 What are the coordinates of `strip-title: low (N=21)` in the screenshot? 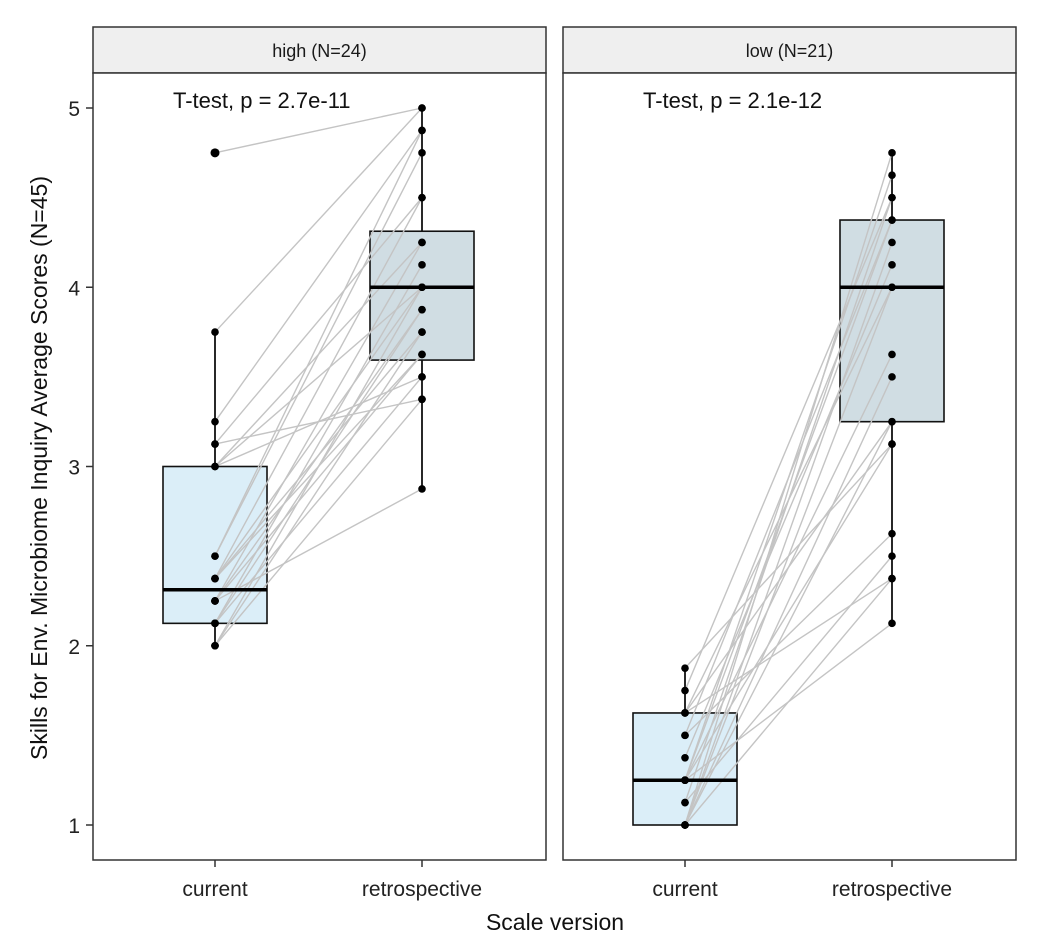 It's located at (790, 51).